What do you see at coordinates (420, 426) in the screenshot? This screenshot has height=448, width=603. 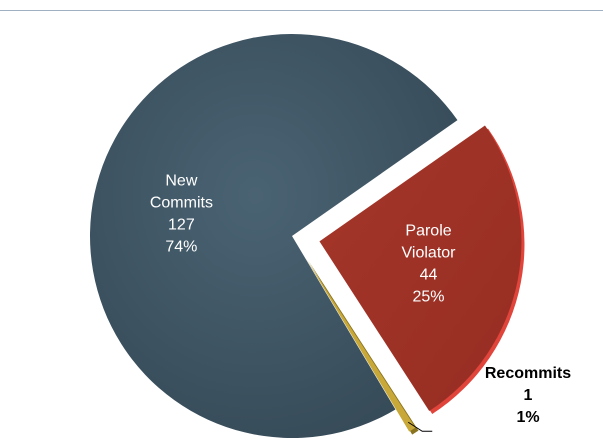 I see `recommits-leader-line` at bounding box center [420, 426].